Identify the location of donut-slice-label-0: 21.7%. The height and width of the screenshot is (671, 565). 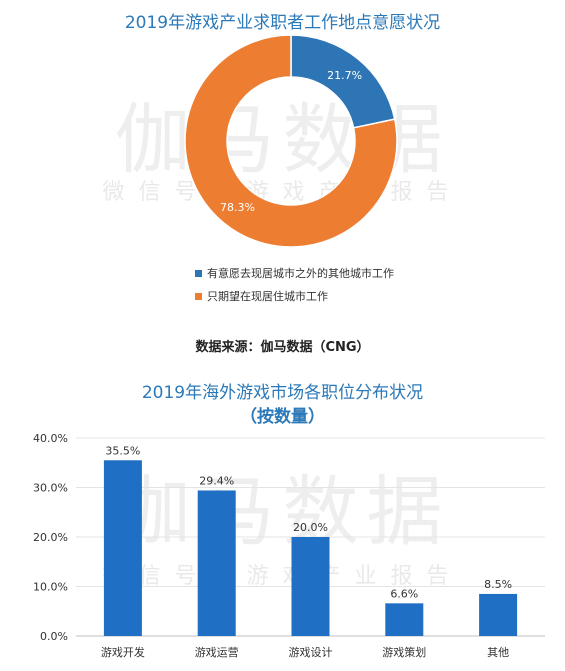
(344, 75).